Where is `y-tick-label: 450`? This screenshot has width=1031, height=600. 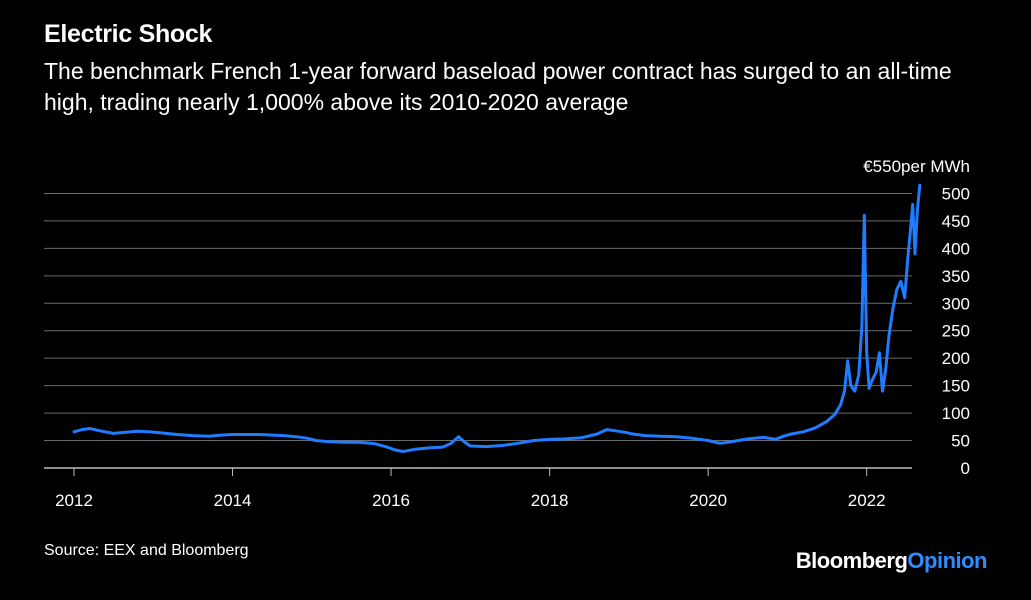
y-tick-label: 450 is located at coordinates (956, 221).